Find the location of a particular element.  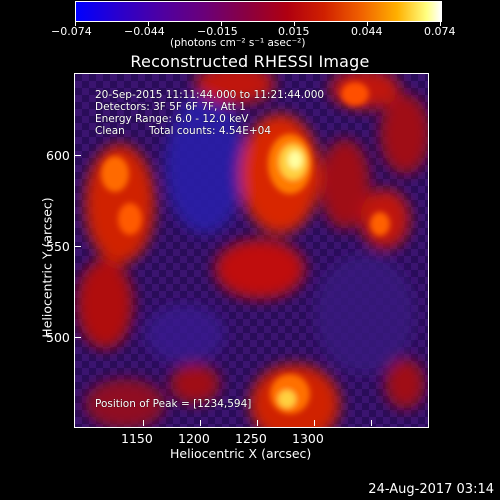

info-method: Clean is located at coordinates (110, 131).